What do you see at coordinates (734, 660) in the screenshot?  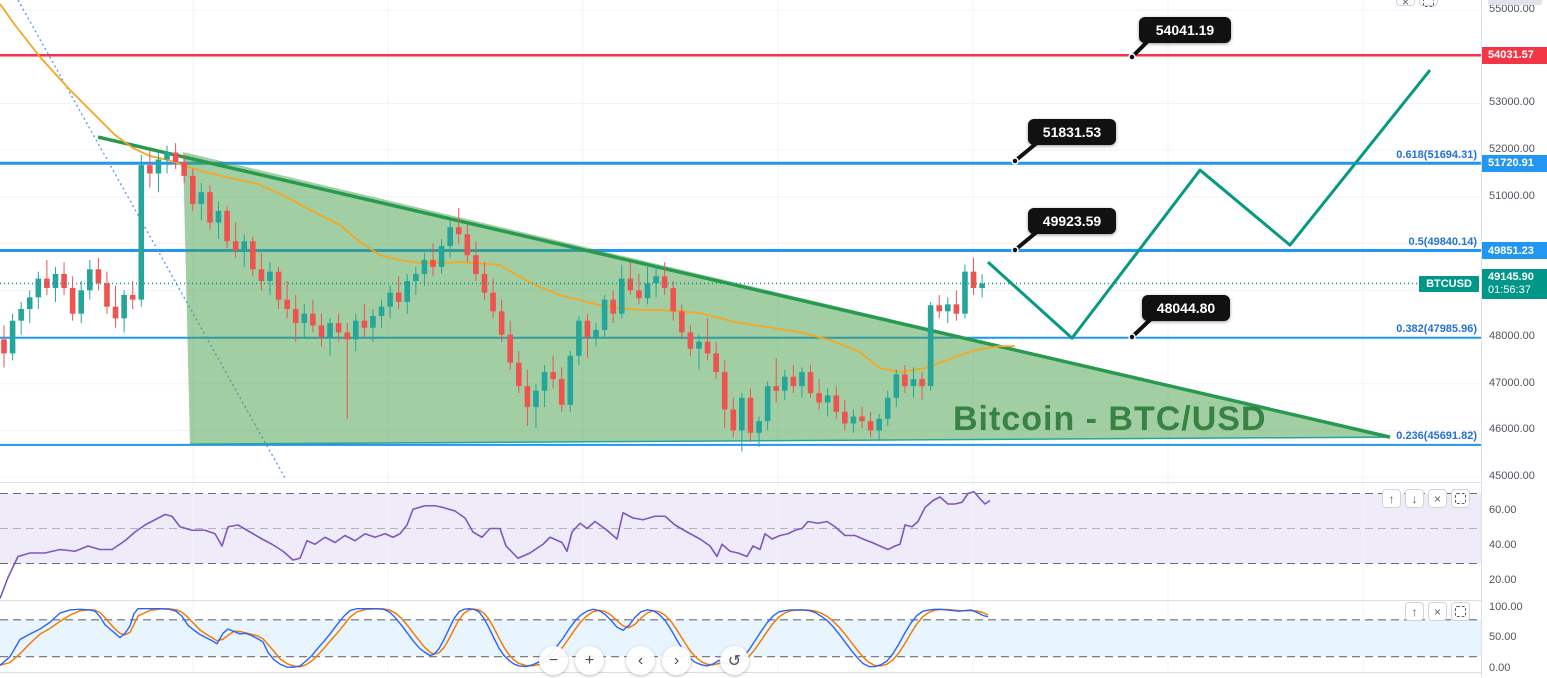 I see `reset-button: ↺` at bounding box center [734, 660].